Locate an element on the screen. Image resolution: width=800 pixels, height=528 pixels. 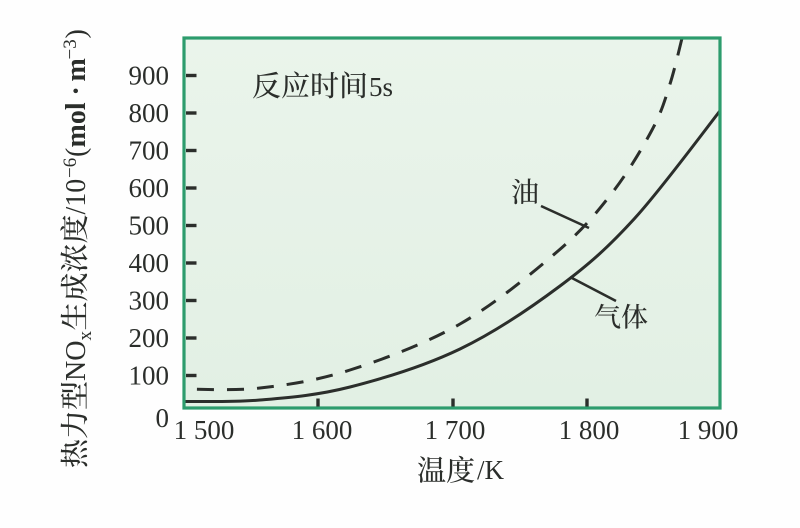
svg-text: mol is located at coordinates (76, 124).